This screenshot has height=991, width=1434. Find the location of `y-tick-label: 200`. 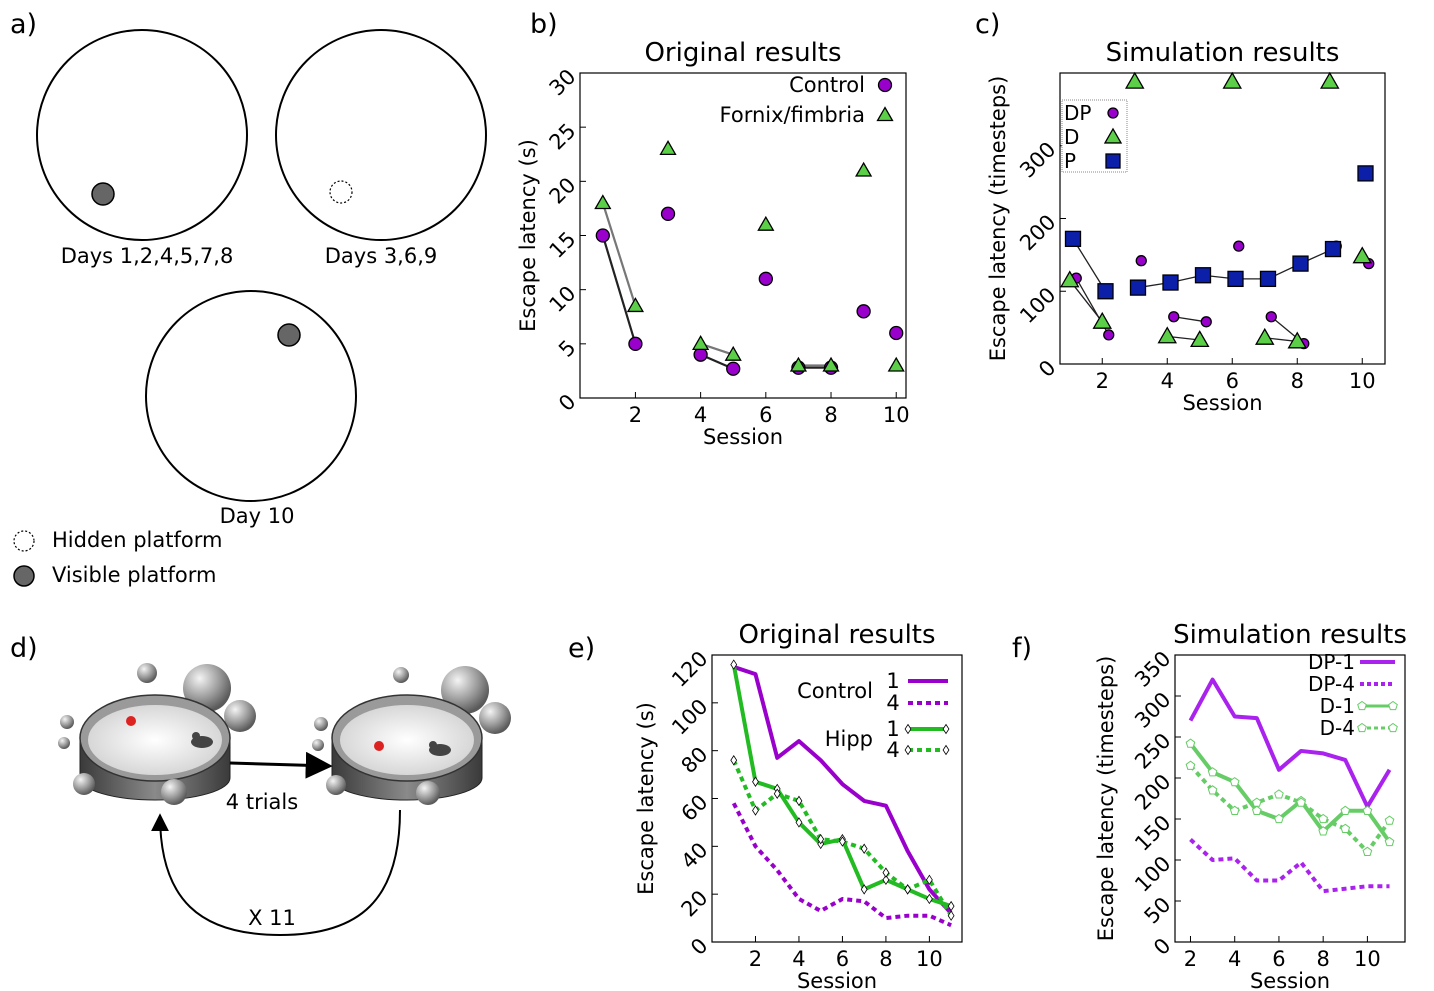

y-tick-label: 200 is located at coordinates (1037, 232).